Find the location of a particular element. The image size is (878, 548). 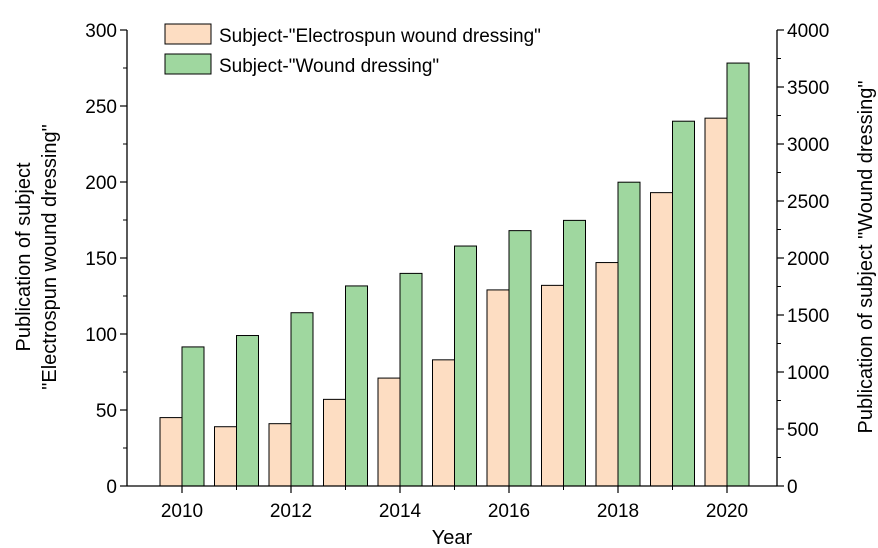

legend-label-electrospun: Subject-"Electrospun wound dressing" is located at coordinates (380, 36).